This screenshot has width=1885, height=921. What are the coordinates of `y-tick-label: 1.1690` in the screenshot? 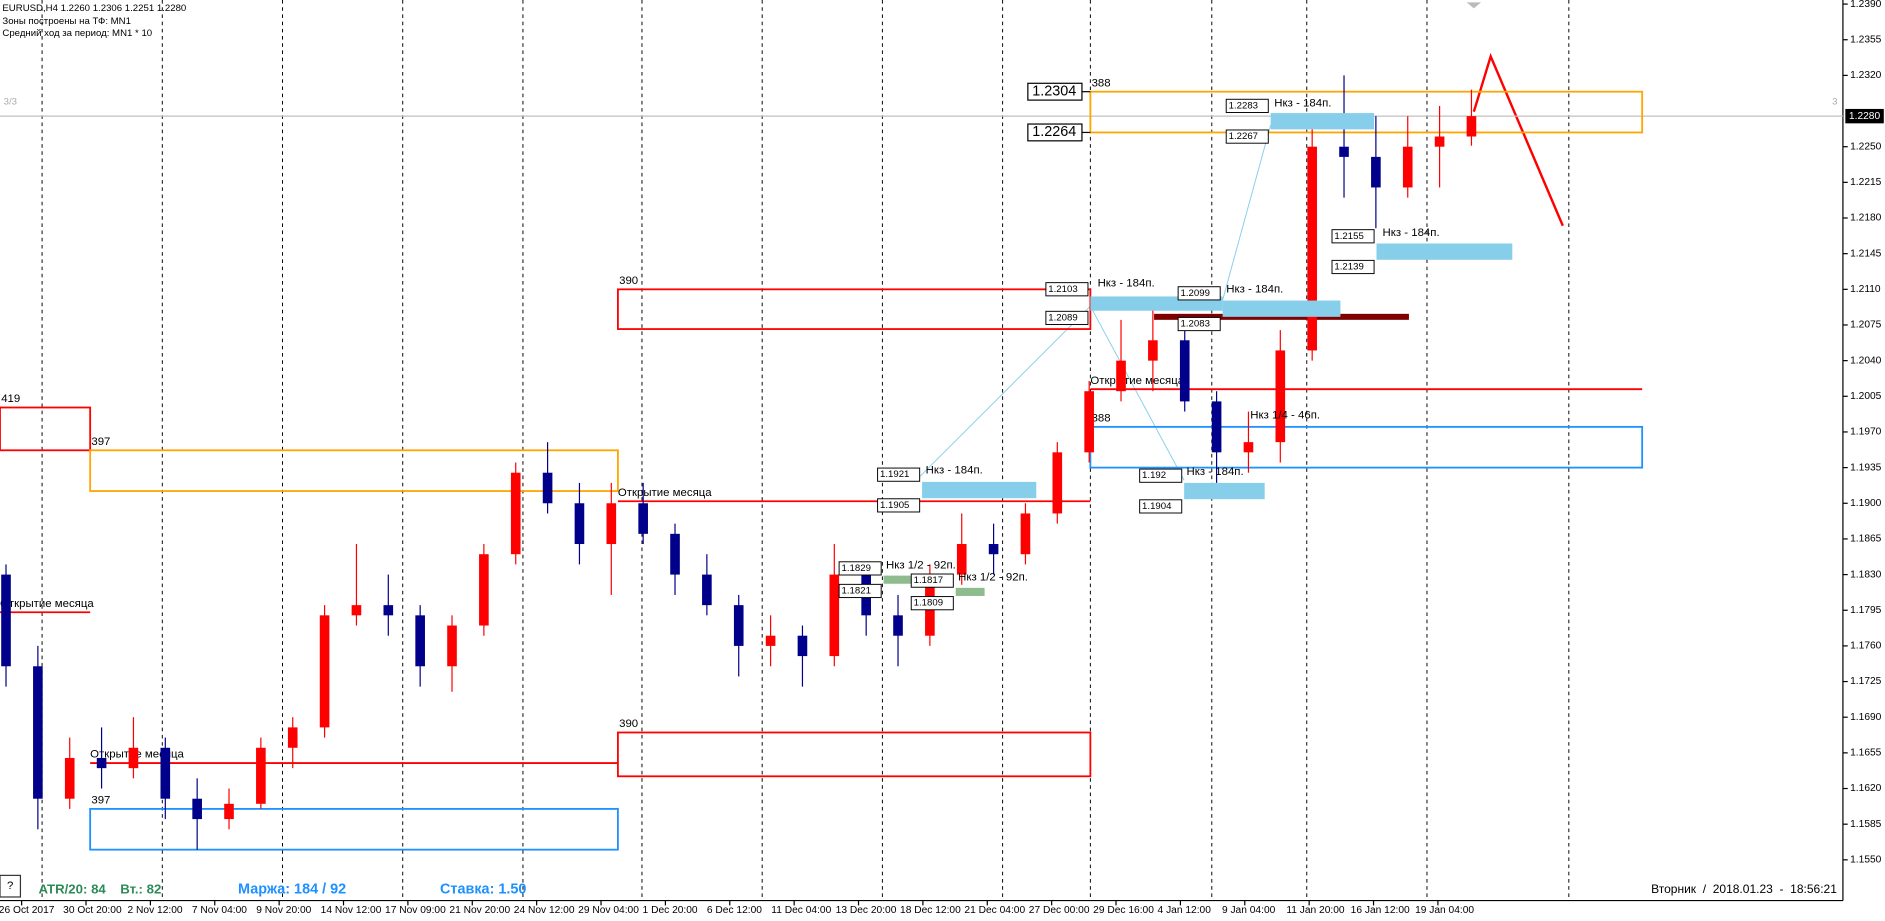 It's located at (1866, 717).